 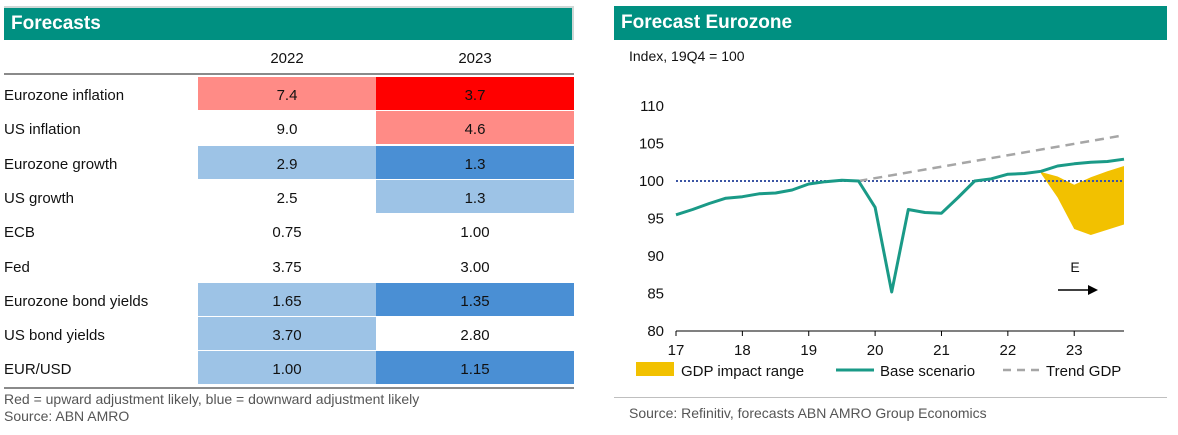 What do you see at coordinates (890, 23) in the screenshot?
I see `chart-title: Forecast Eurozone` at bounding box center [890, 23].